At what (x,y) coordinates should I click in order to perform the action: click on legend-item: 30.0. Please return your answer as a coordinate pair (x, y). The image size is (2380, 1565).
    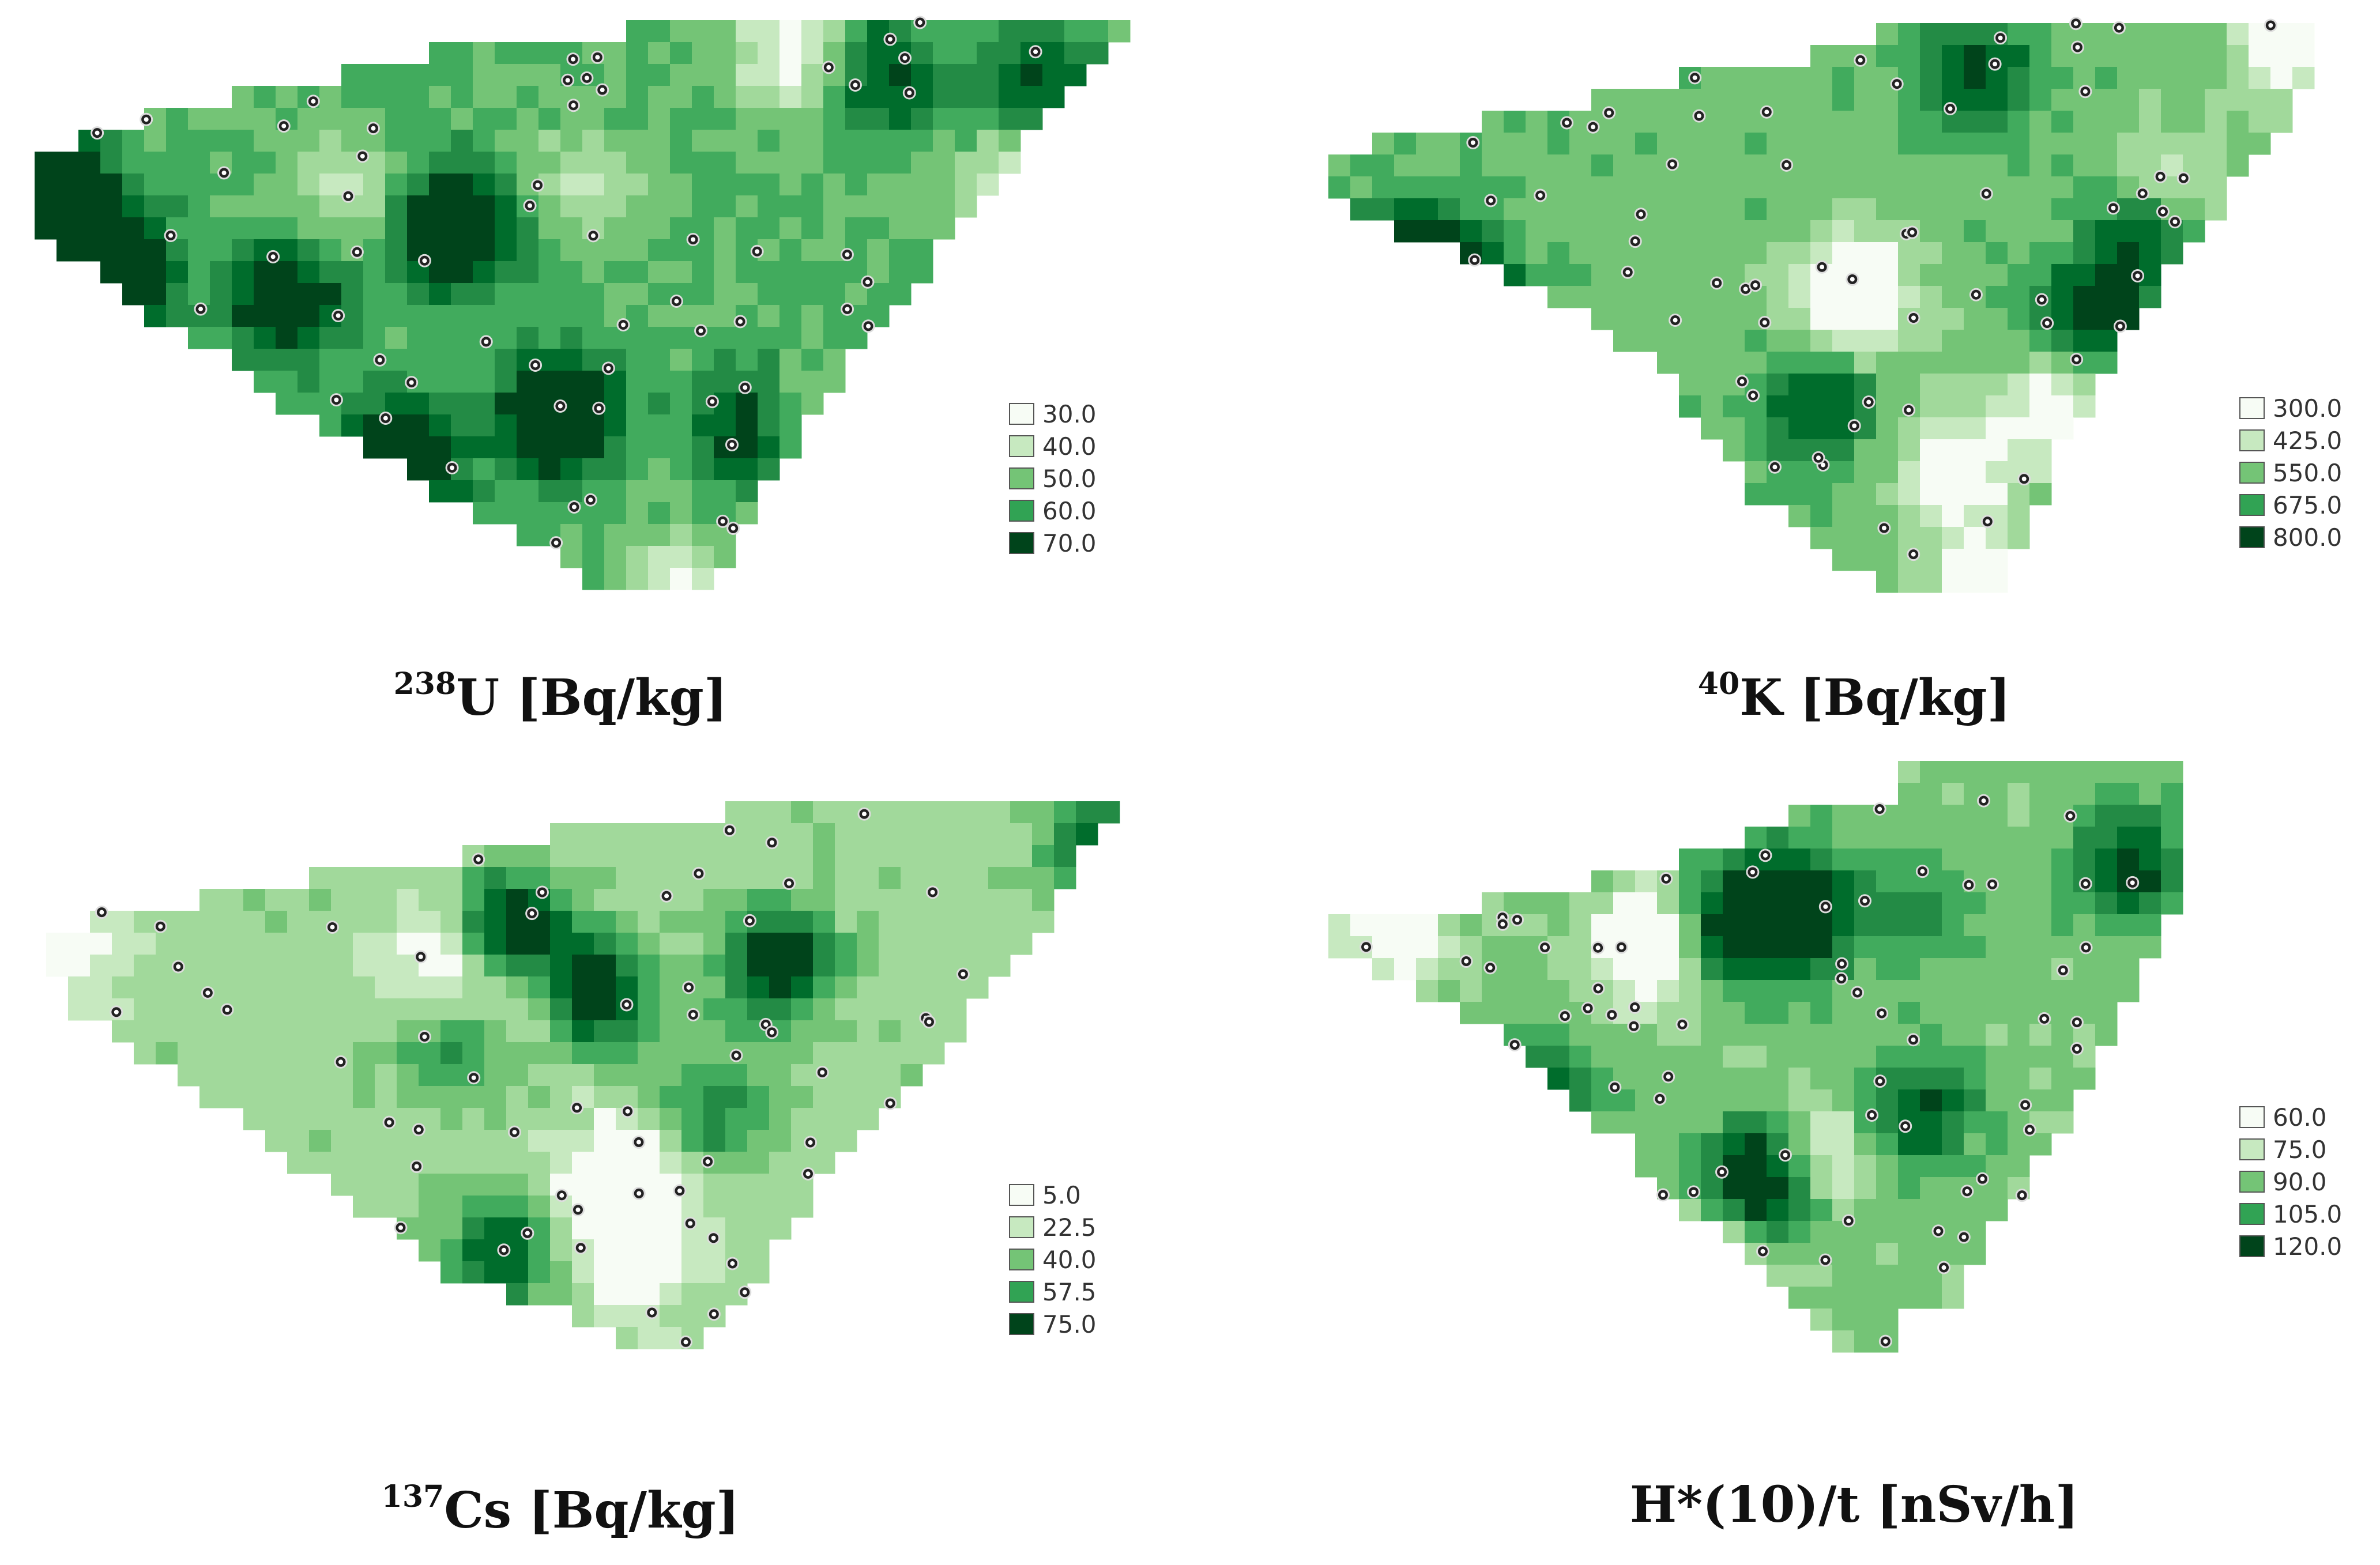
    Looking at the image, I should click on (1053, 414).